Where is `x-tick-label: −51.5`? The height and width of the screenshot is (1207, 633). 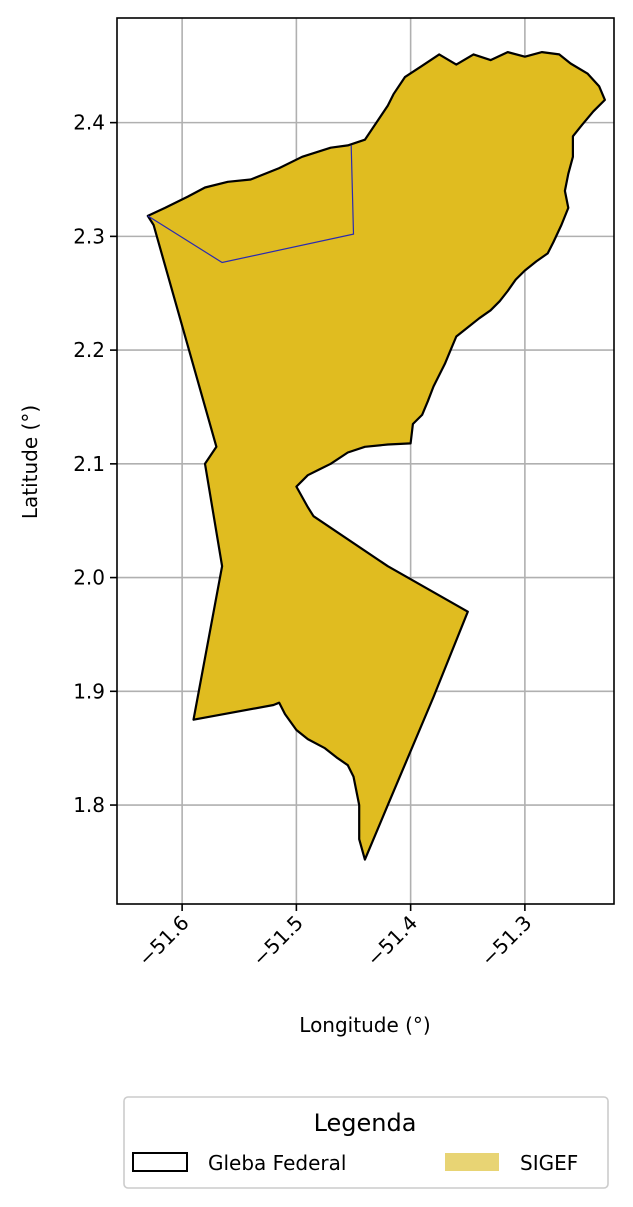
x-tick-label: −51.5 is located at coordinates (278, 941).